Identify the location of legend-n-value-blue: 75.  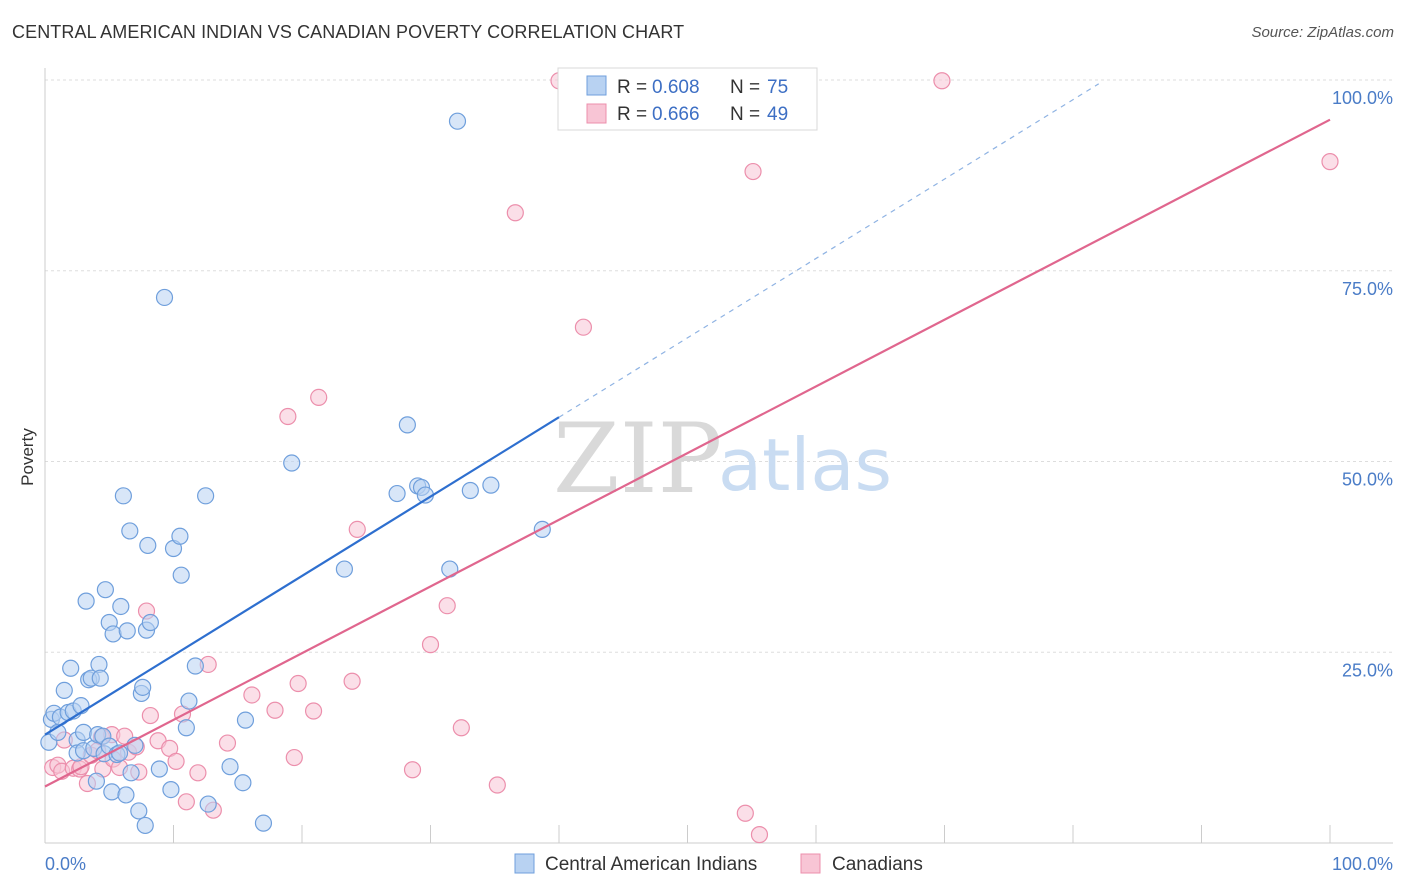
(777, 87).